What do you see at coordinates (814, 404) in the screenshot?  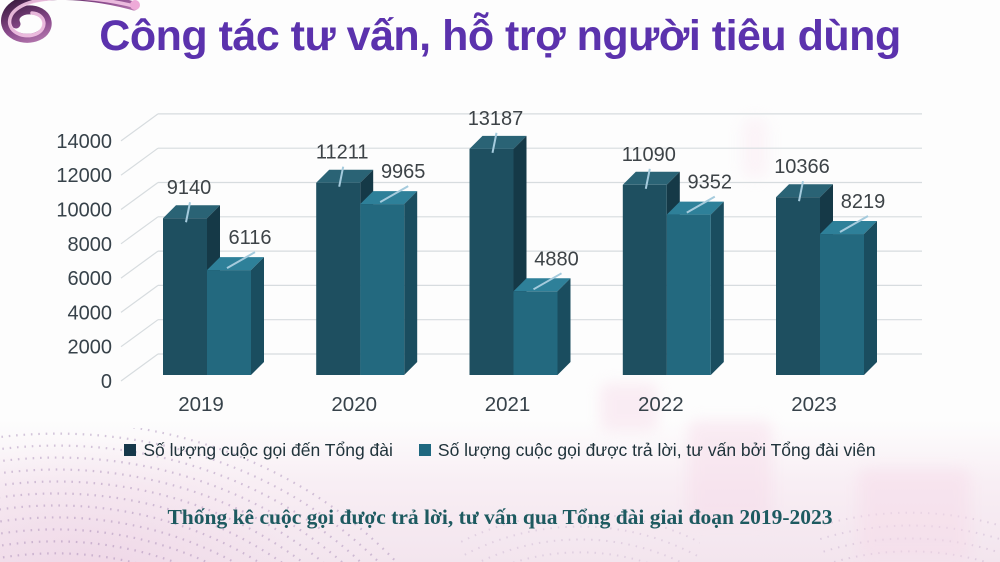 I see `svg-text: 2023` at bounding box center [814, 404].